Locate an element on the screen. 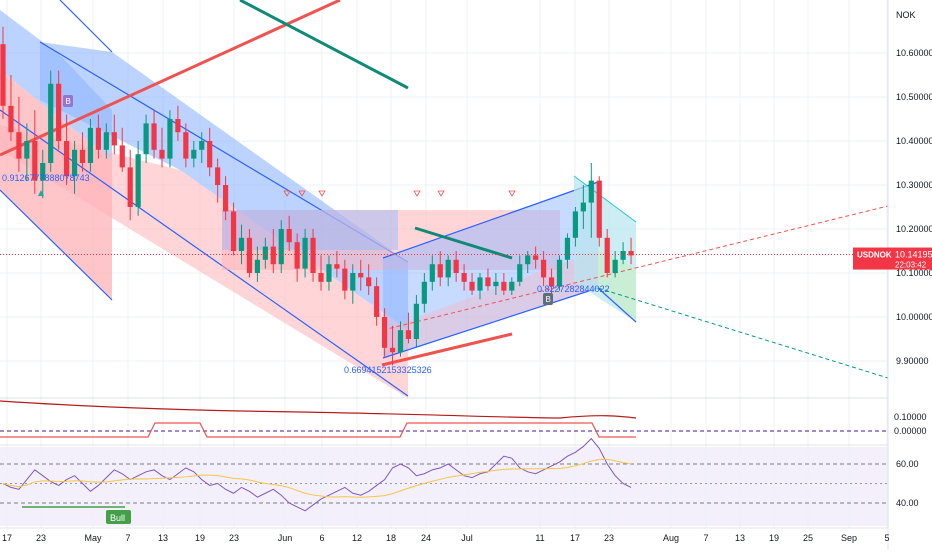 The width and height of the screenshot is (932, 555). last-price-value: 10.14195 is located at coordinates (913, 255).